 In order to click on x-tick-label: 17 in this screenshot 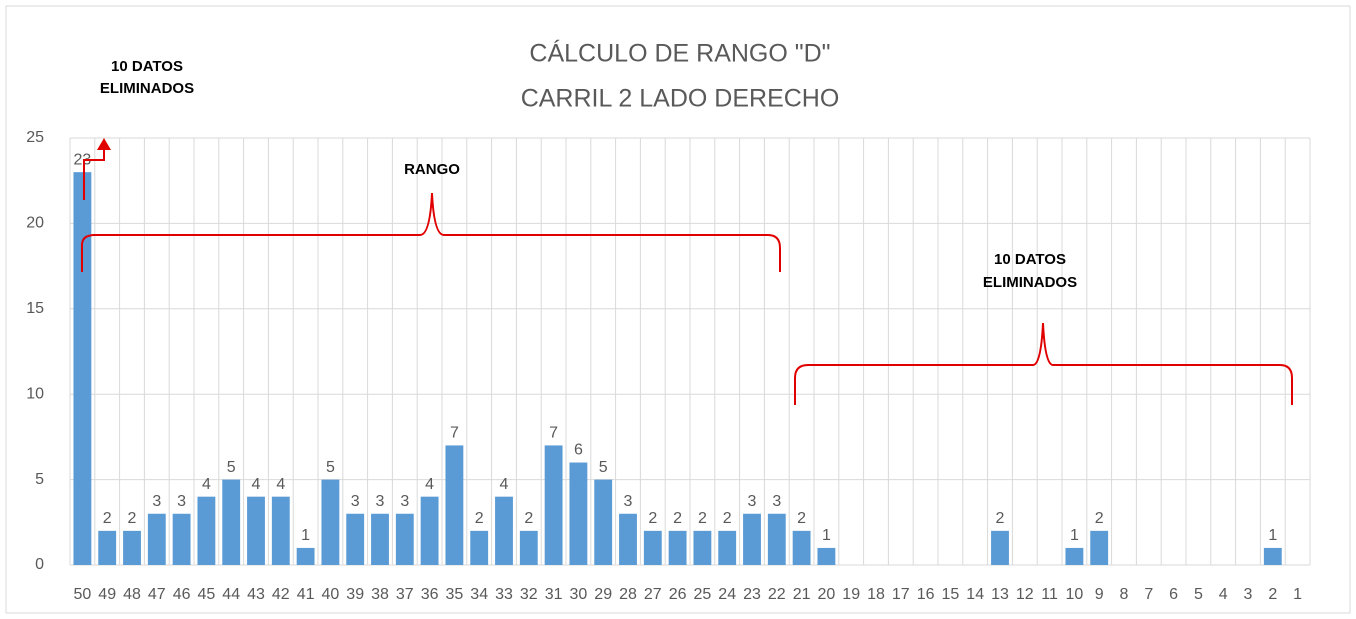, I will do `click(901, 594)`.